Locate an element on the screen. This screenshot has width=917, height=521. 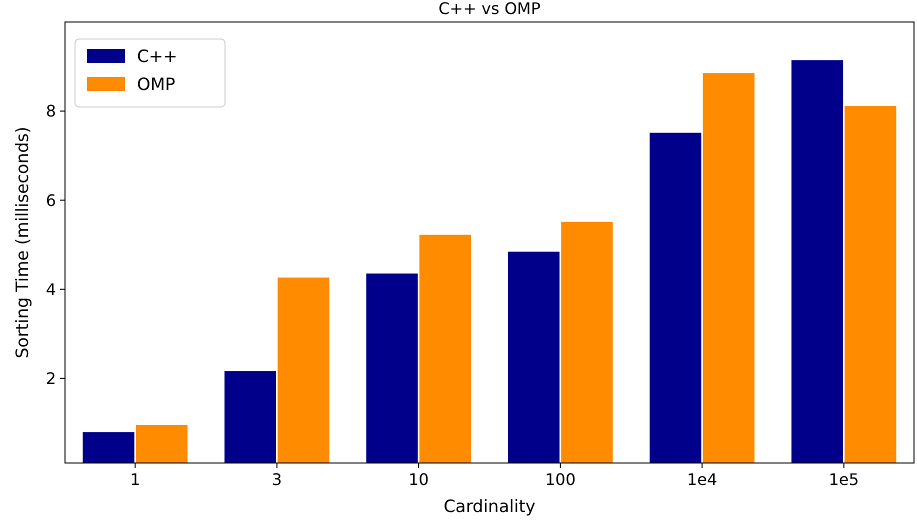
x-tick-label: 1e5 is located at coordinates (843, 479).